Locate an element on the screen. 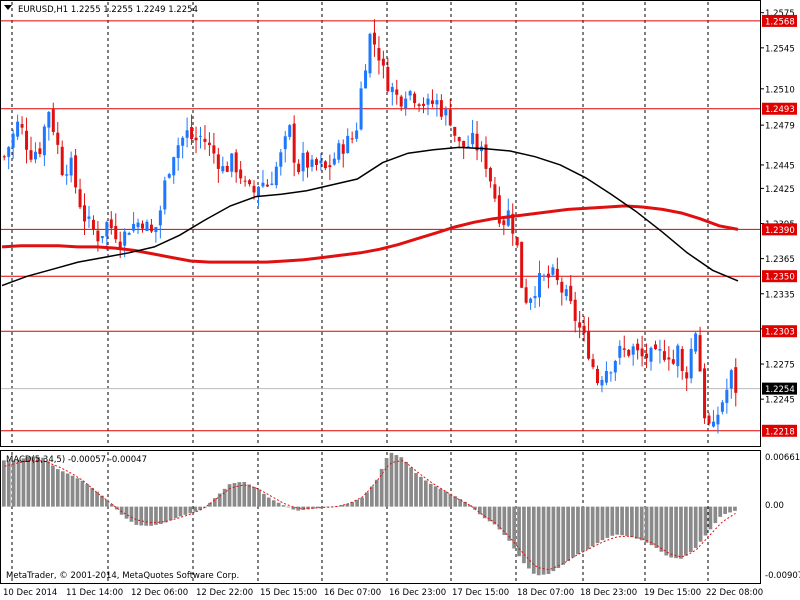 The height and width of the screenshot is (600, 800). price-tick-label: 1.2245 is located at coordinates (780, 401).